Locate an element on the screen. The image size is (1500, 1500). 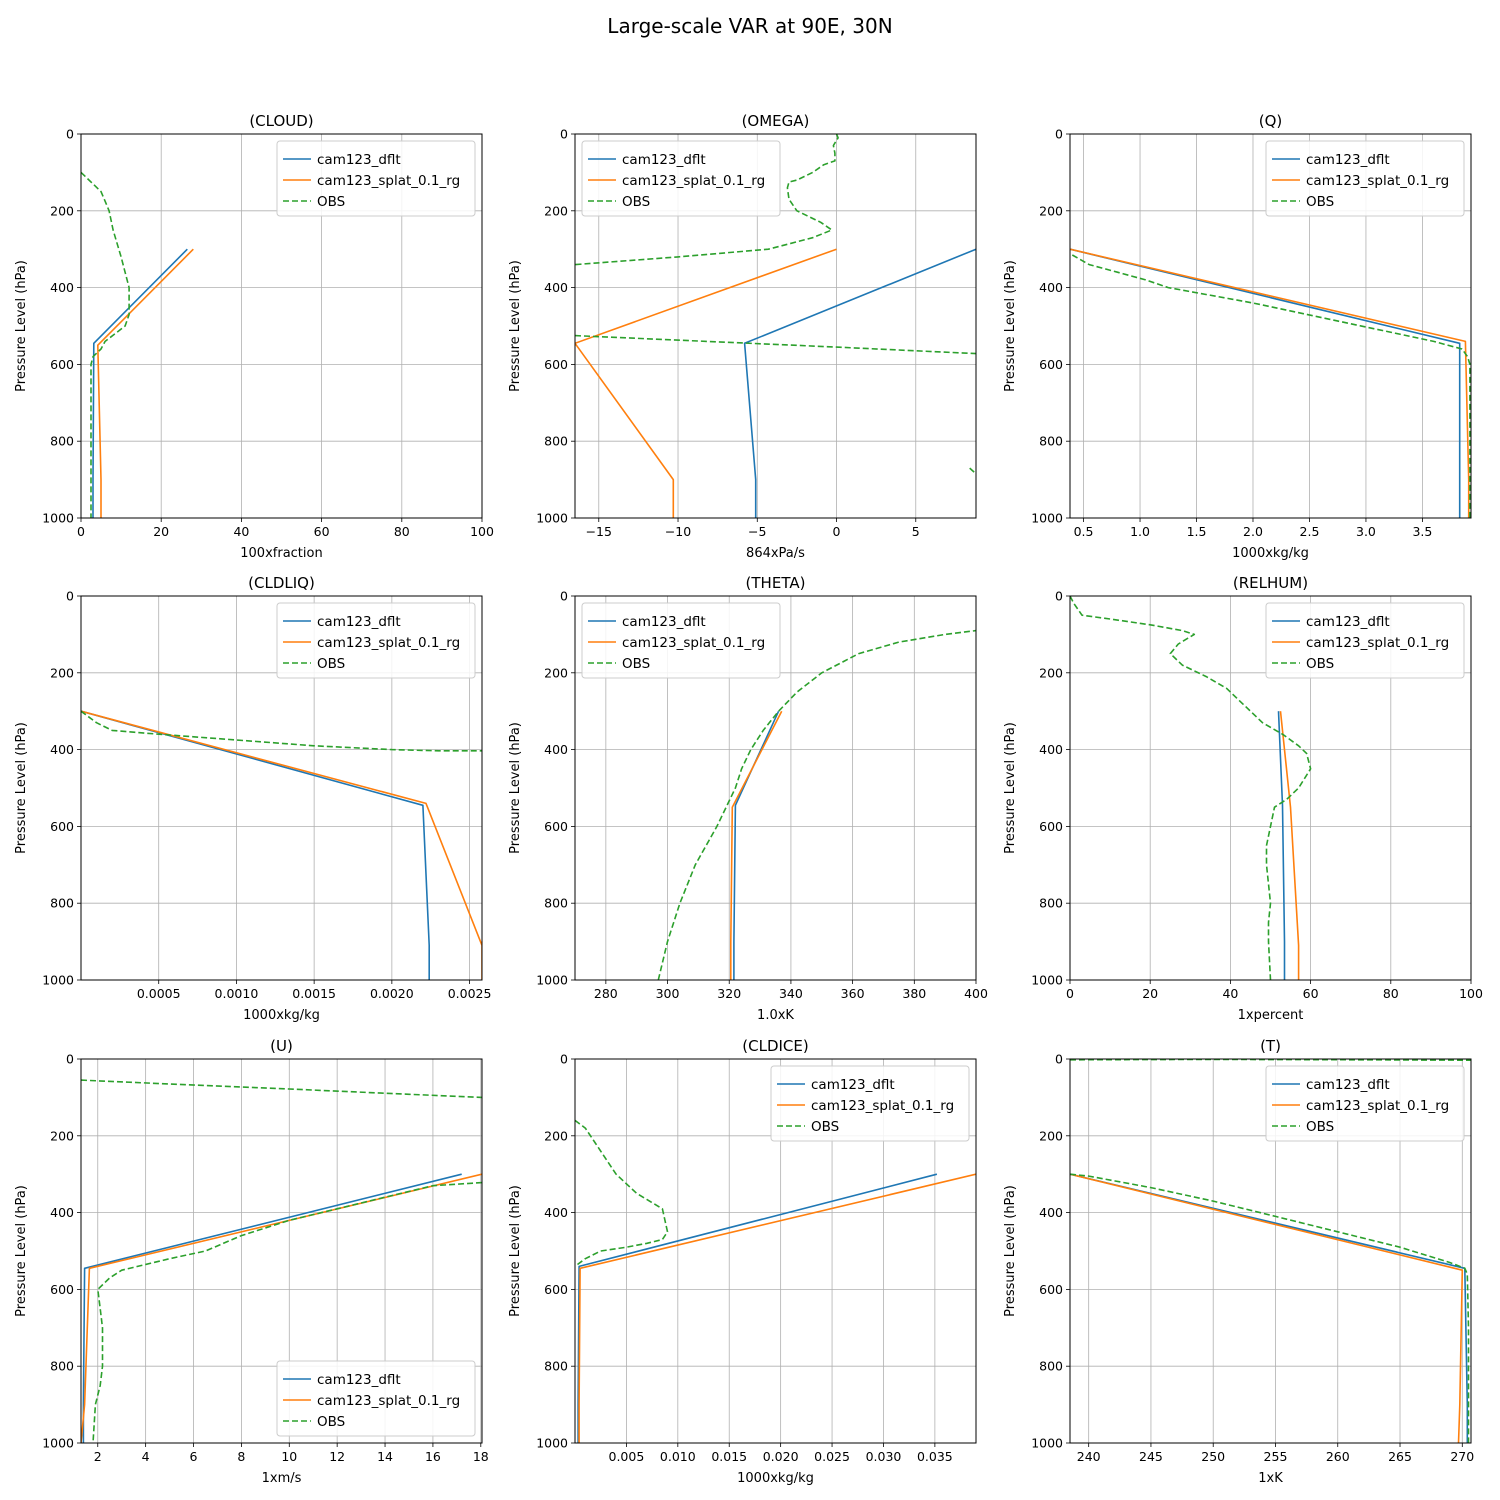
figure-title: Large-scale VAR at 90E, 30N is located at coordinates (750, 26).